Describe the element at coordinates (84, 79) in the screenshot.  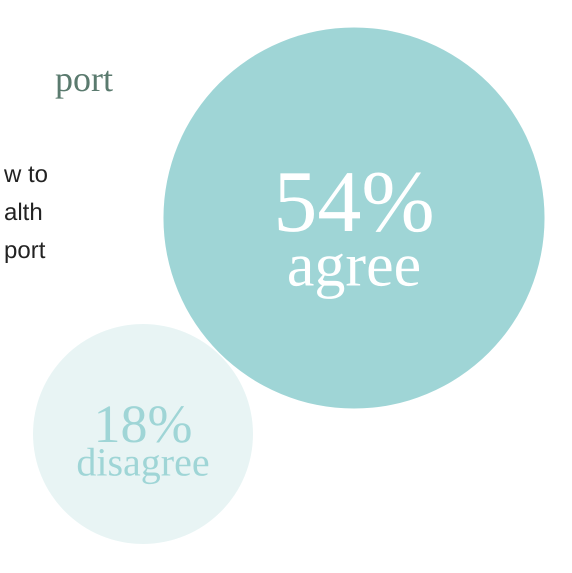
I see `text: port` at that location.